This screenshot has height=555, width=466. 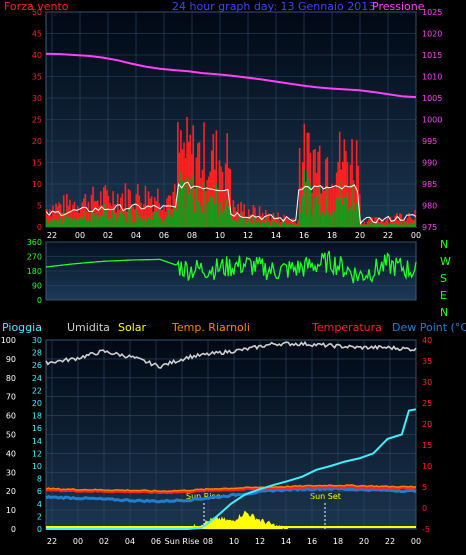 I want to click on y-tick-percent: 70, so click(x=11, y=397).